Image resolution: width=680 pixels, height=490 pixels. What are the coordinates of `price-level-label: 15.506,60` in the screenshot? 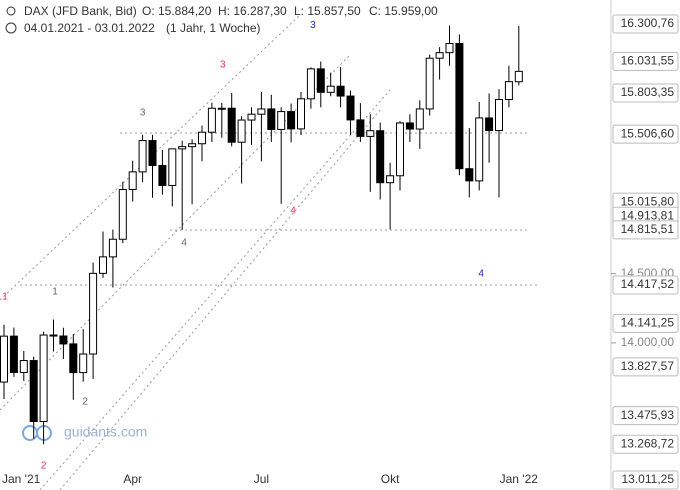 It's located at (648, 133).